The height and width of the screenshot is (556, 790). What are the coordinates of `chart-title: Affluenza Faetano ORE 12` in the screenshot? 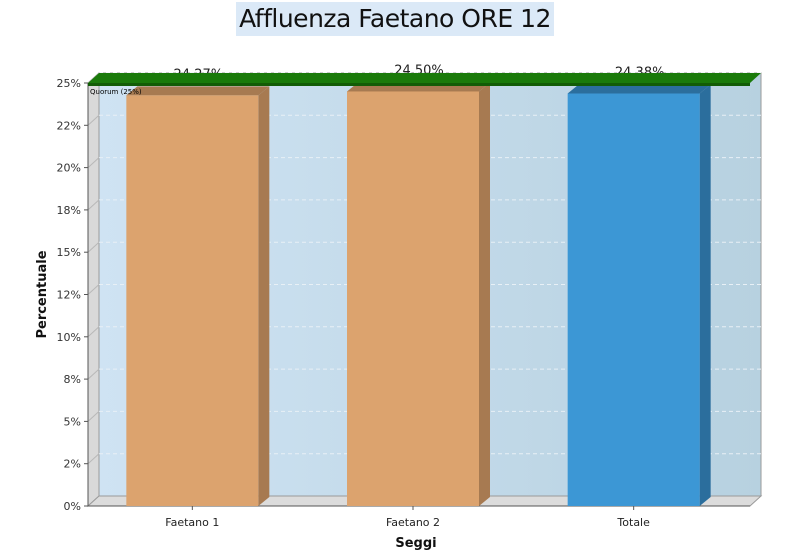 It's located at (395, 19).